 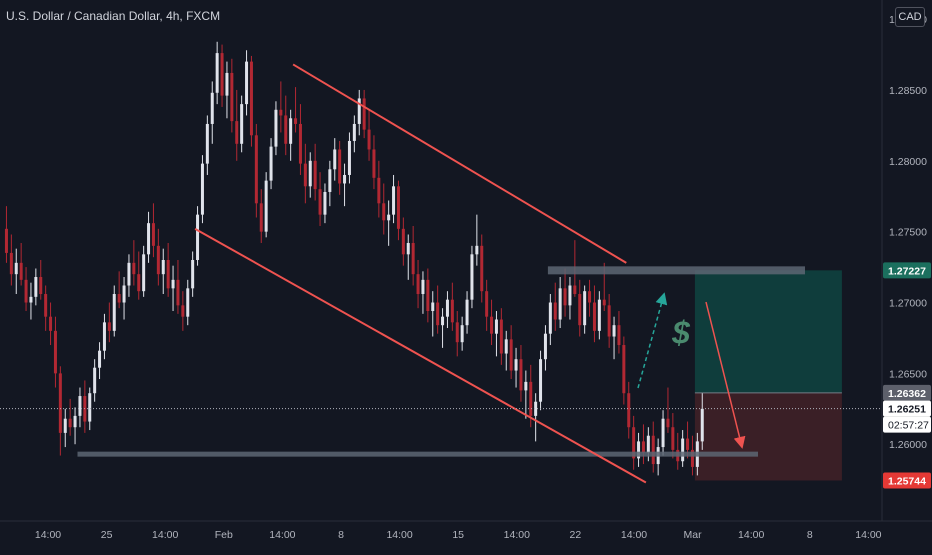 I want to click on price-tick-label: 1.26500, so click(x=908, y=374).